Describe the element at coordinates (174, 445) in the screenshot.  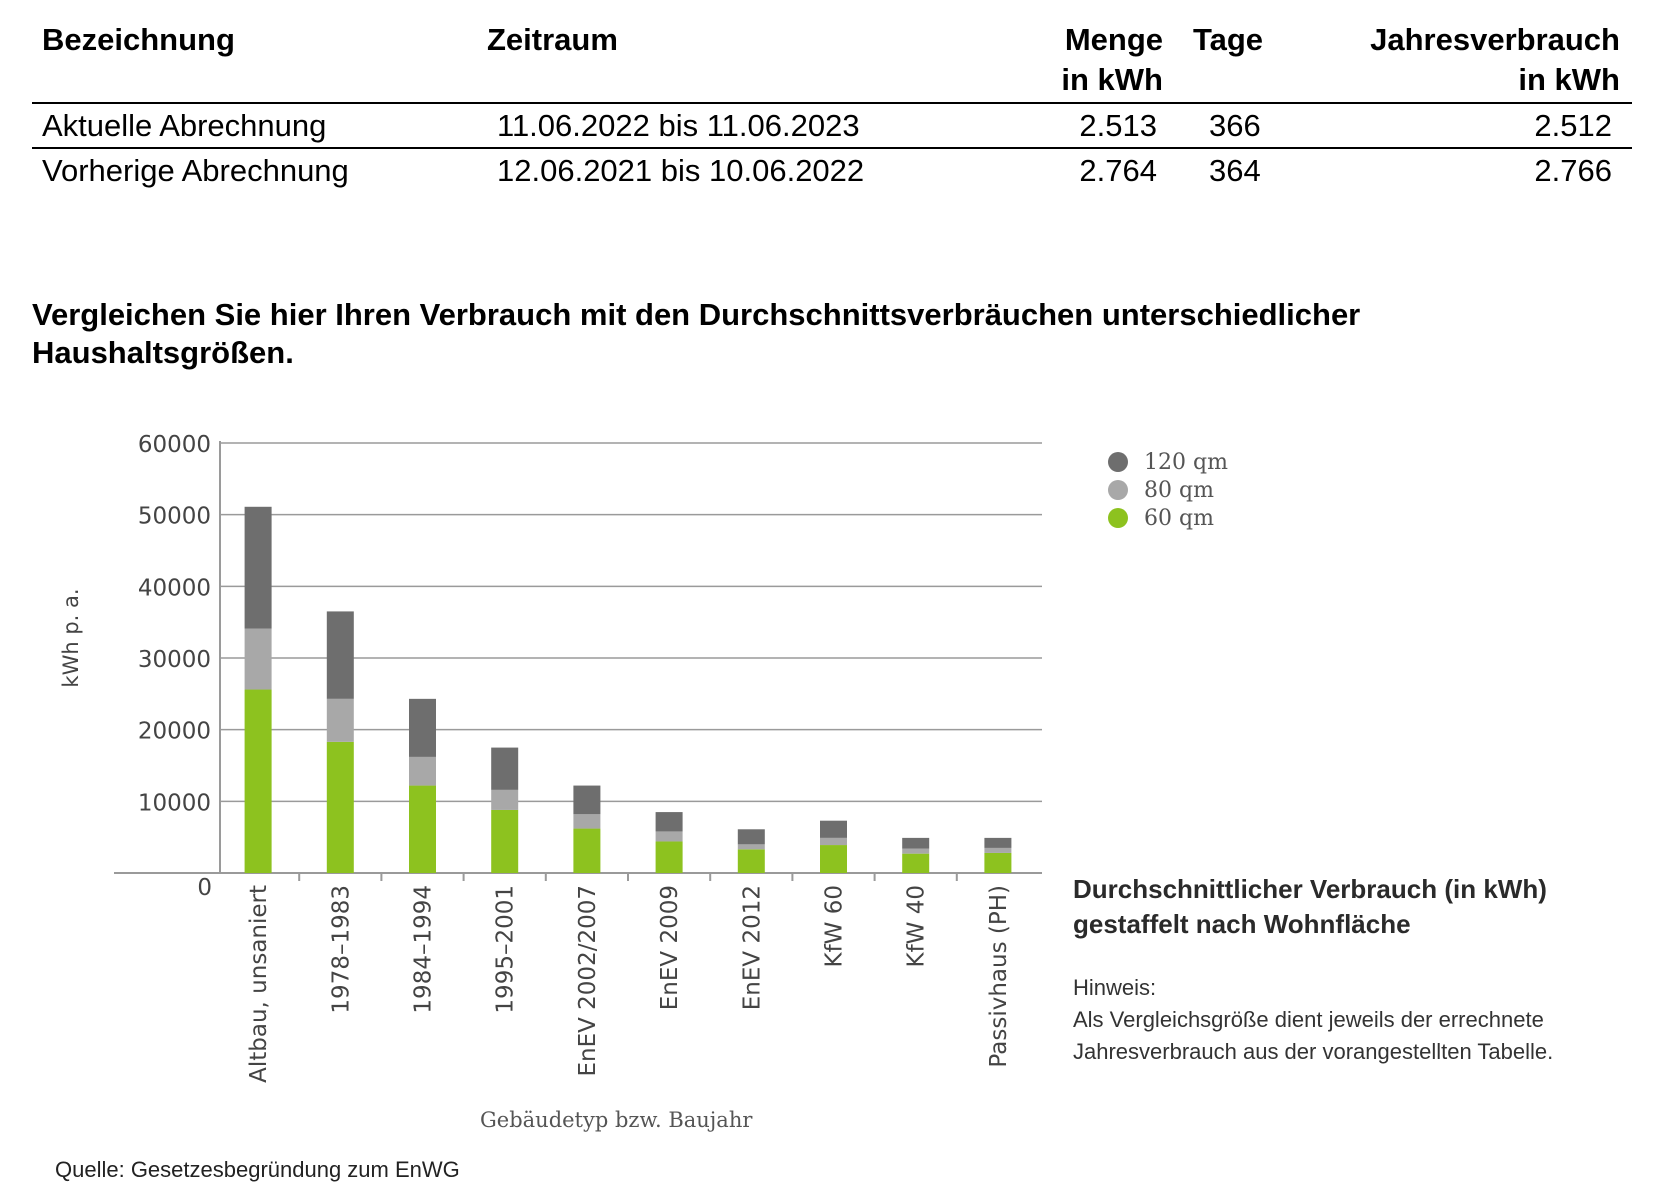
I see `y-tick-label: 60000` at that location.